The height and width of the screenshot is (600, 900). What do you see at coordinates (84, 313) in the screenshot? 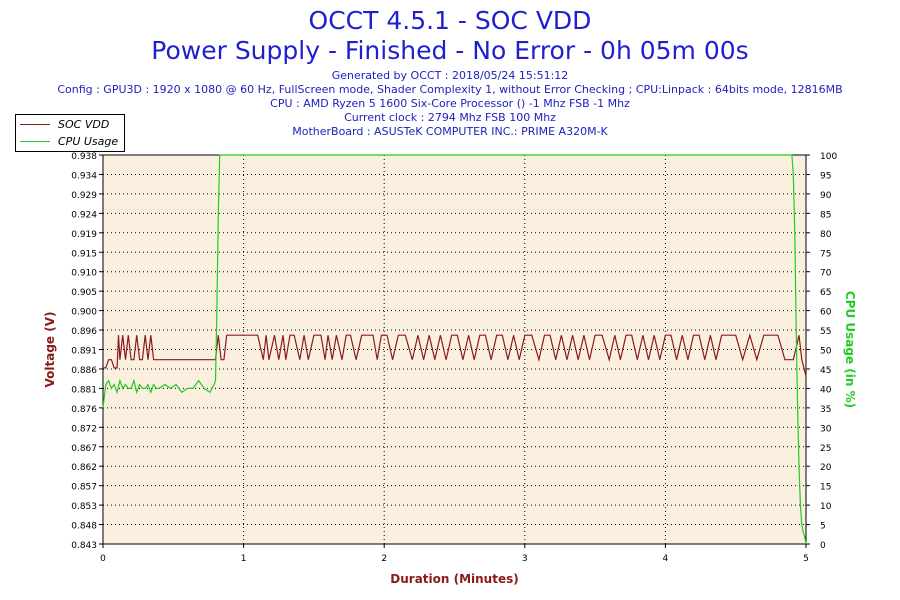
I see `y-tick-label: 0.900` at bounding box center [84, 313].